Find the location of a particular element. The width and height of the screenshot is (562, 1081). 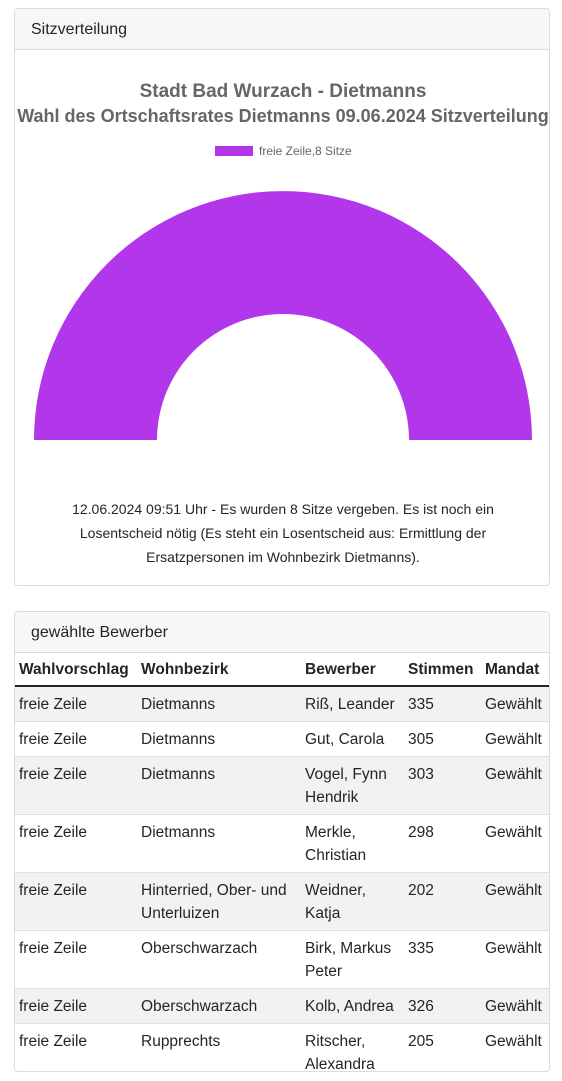

cell-stimmen: 326 is located at coordinates (442, 1006).